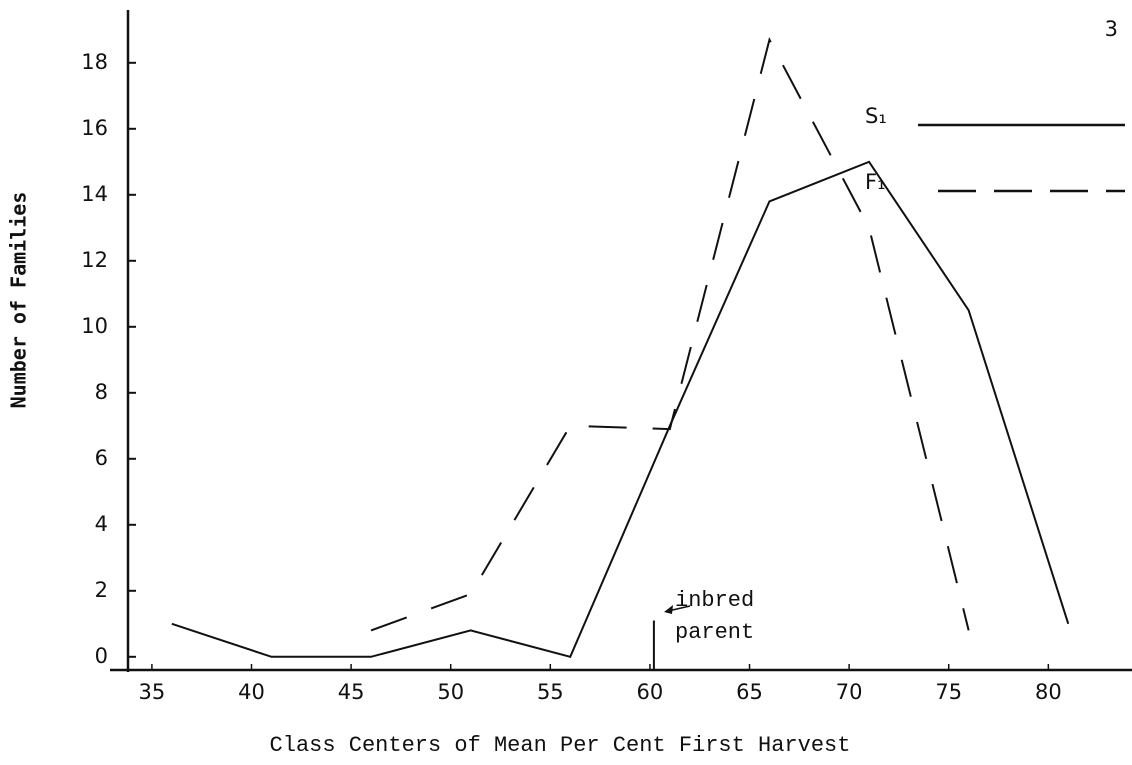 This screenshot has width=1132, height=765. What do you see at coordinates (94, 128) in the screenshot?
I see `y-tick-label: 16` at bounding box center [94, 128].